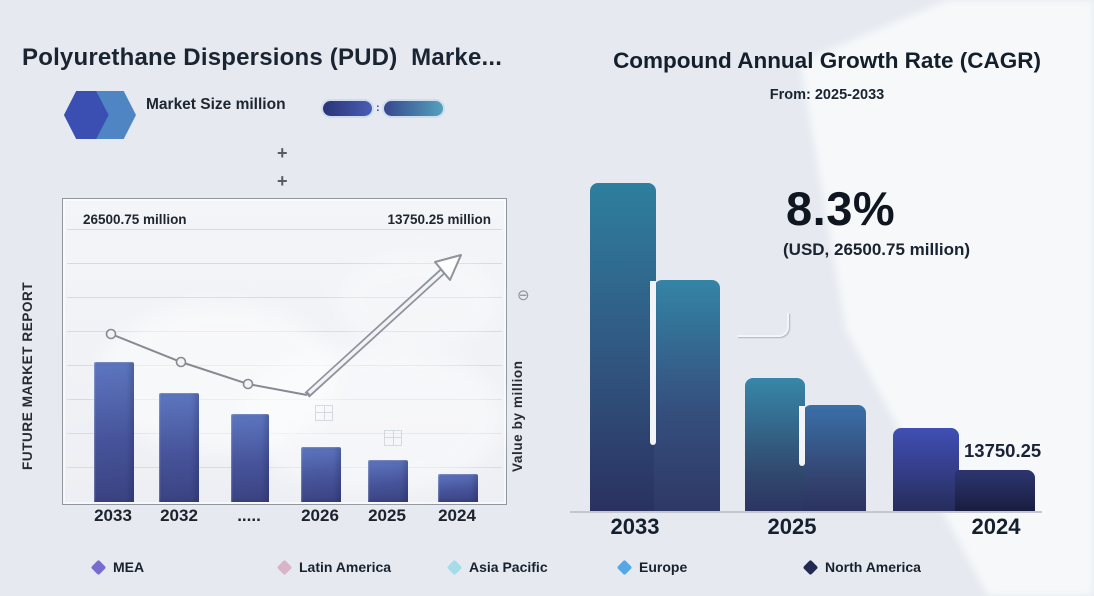 The width and height of the screenshot is (1094, 596). Describe the element at coordinates (179, 515) in the screenshot. I see `x-label-2032: 2032` at that location.